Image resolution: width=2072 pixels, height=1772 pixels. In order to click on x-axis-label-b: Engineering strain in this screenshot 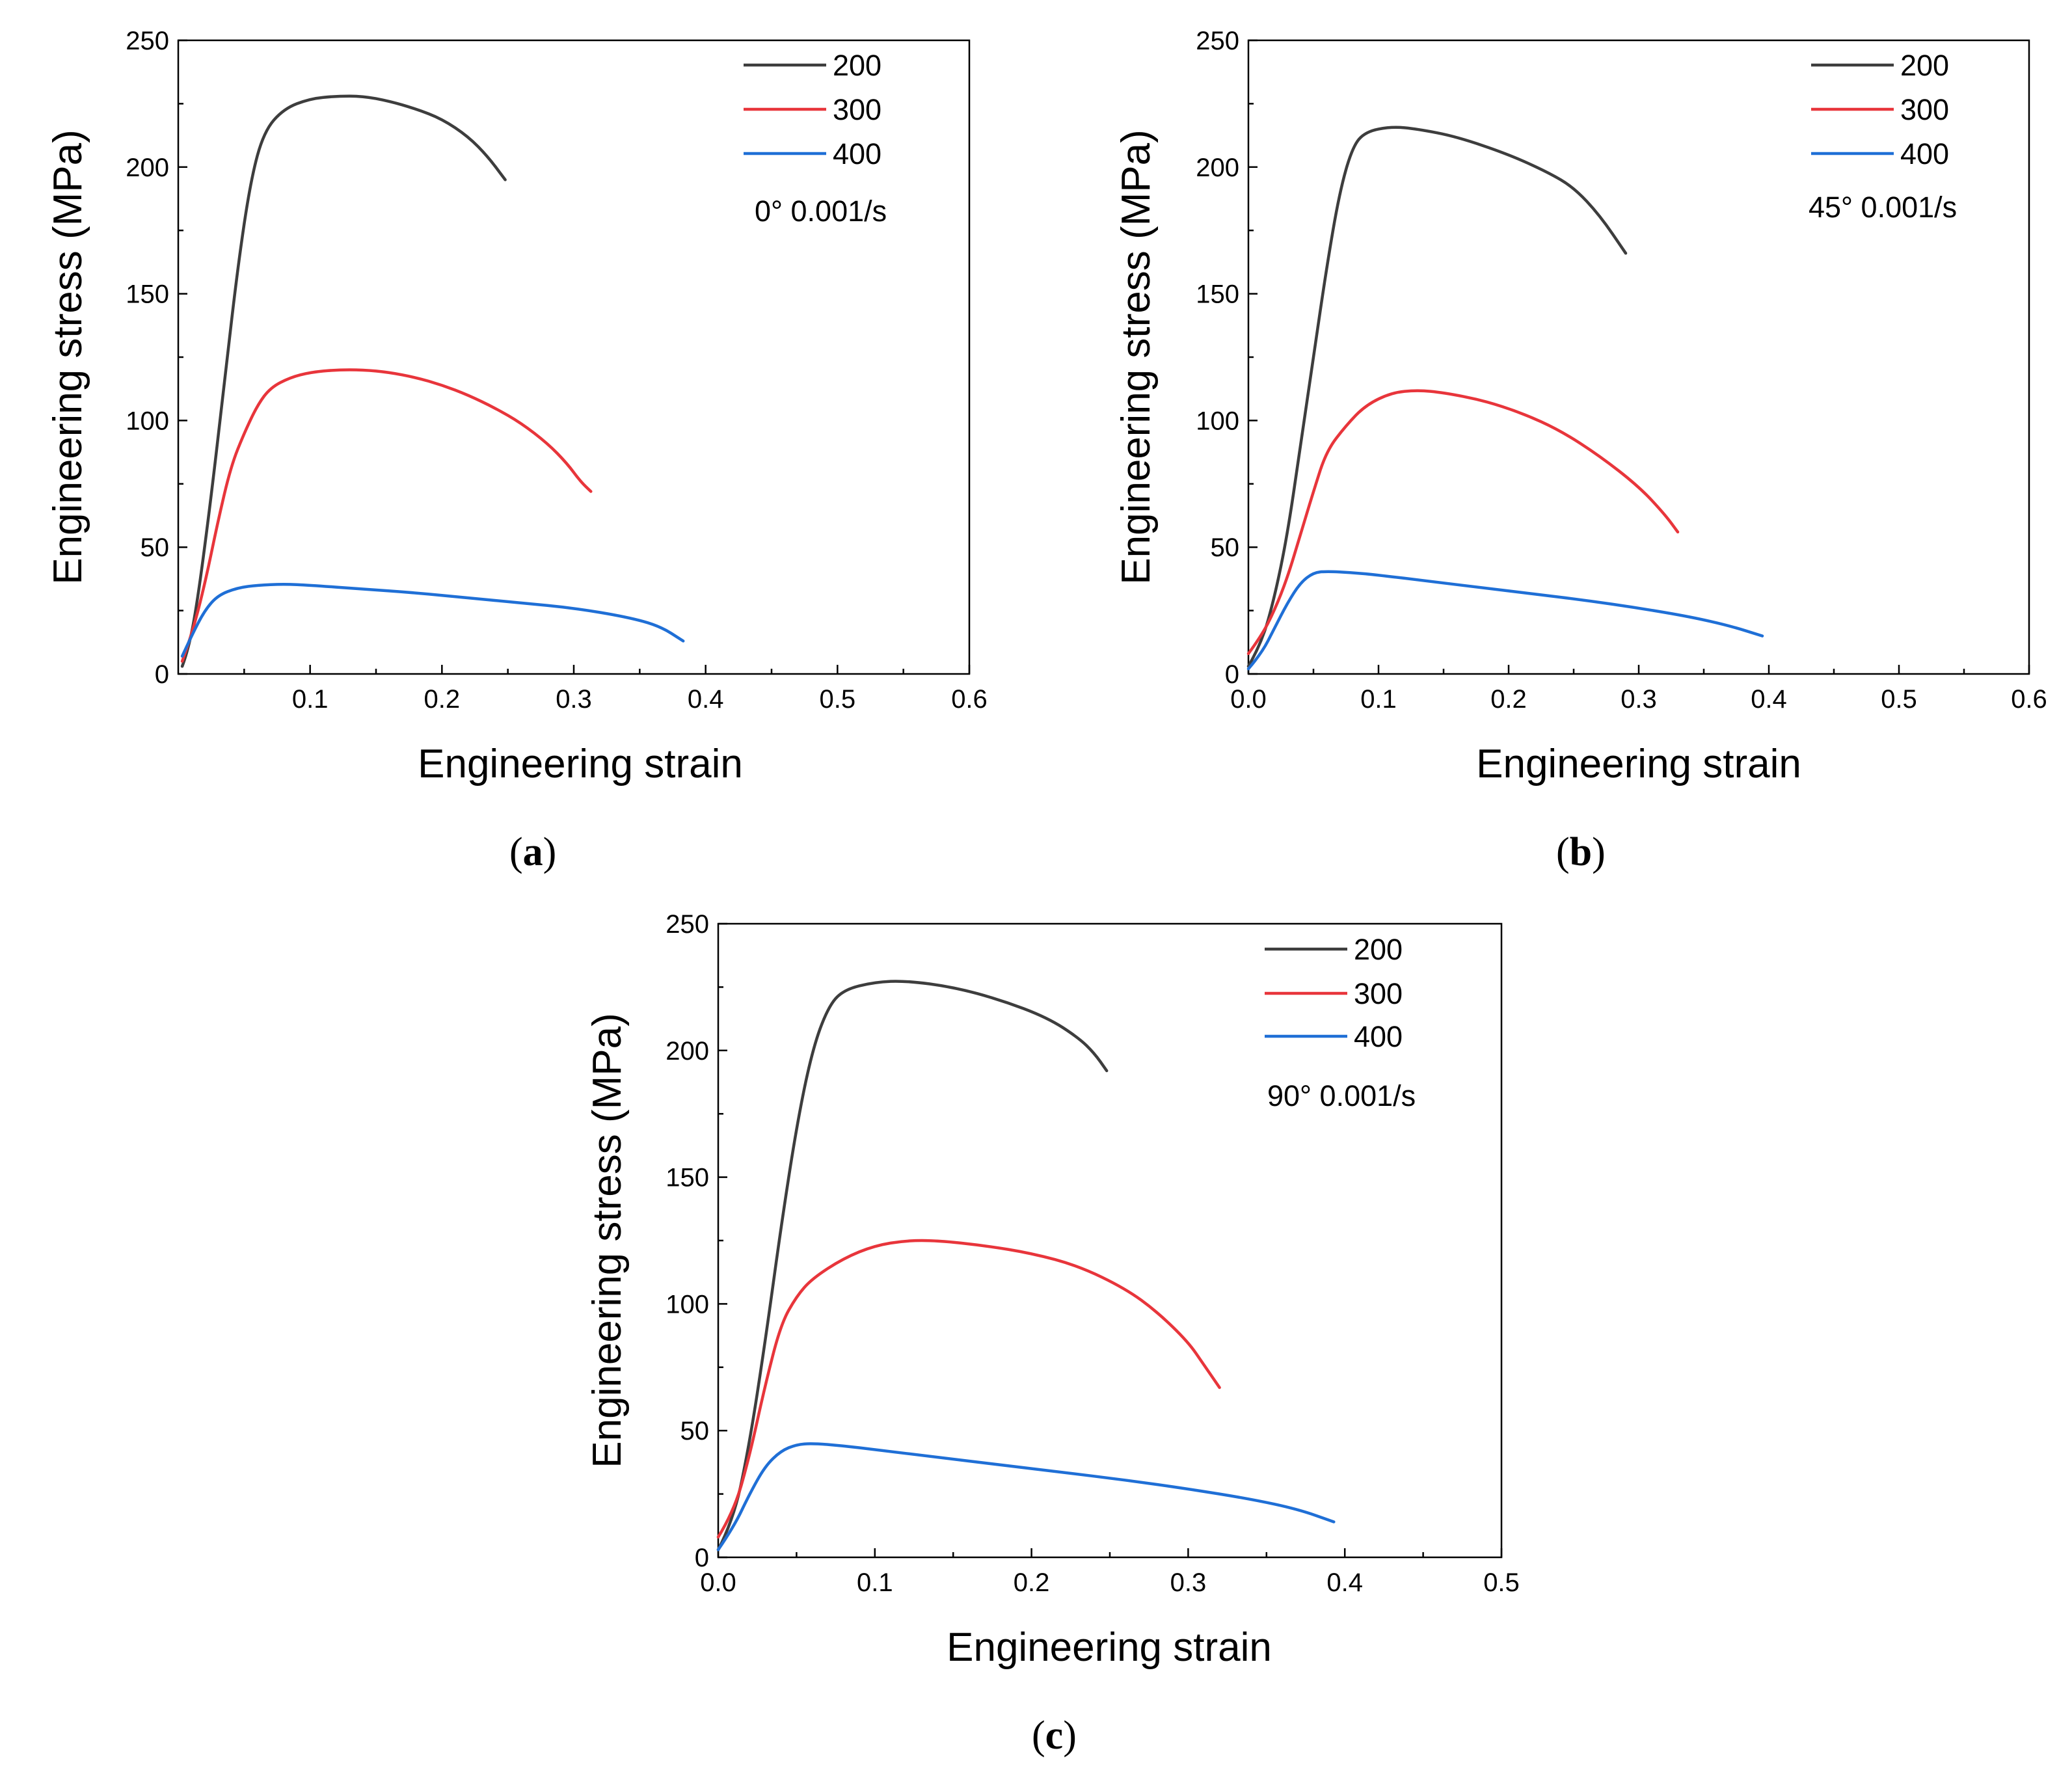, I will do `click(1638, 764)`.